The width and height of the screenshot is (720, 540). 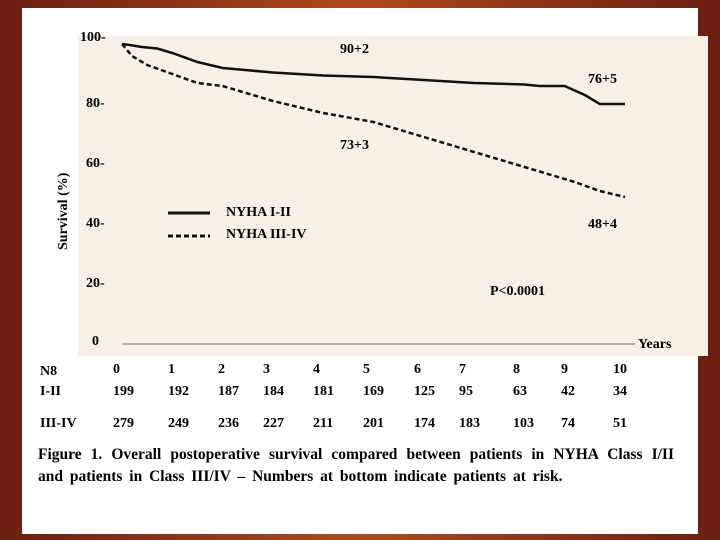 What do you see at coordinates (462, 369) in the screenshot?
I see `risk-year-7: 7` at bounding box center [462, 369].